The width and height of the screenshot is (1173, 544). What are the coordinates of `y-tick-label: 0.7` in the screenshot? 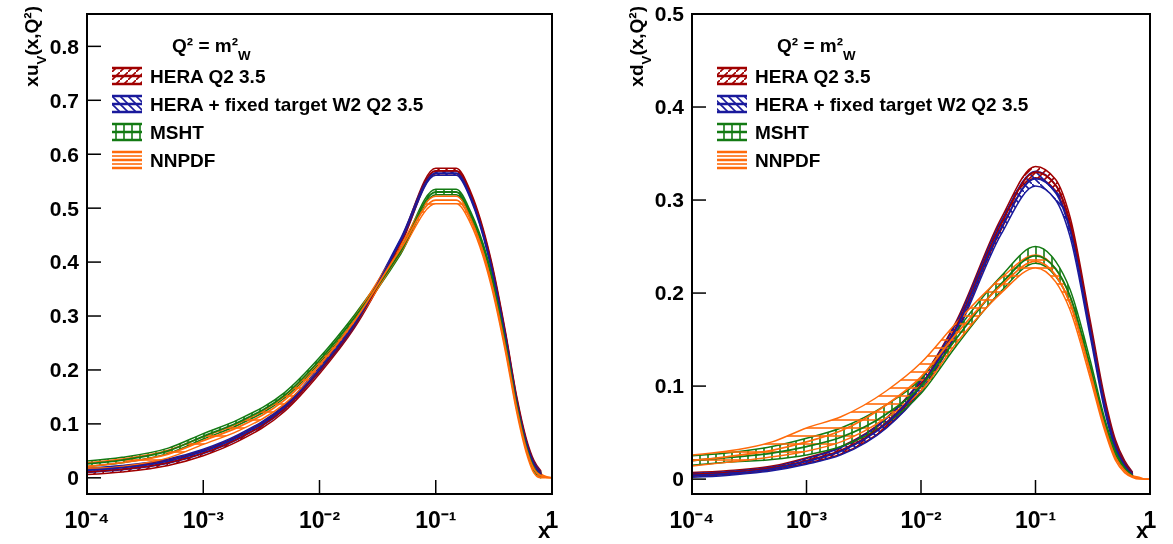 It's located at (64, 100).